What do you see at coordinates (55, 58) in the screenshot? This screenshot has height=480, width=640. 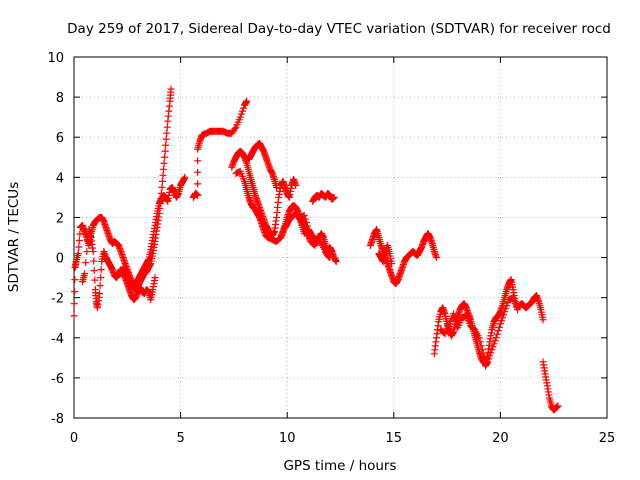 I see `y-tick-label: 10` at bounding box center [55, 58].